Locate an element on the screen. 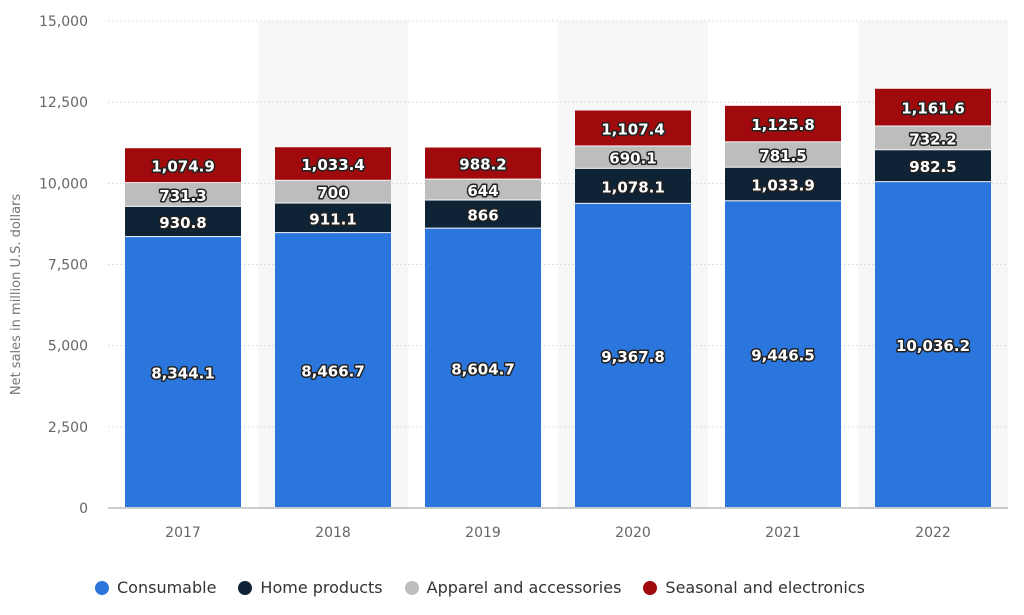  data-label: 781.5 is located at coordinates (782, 156).